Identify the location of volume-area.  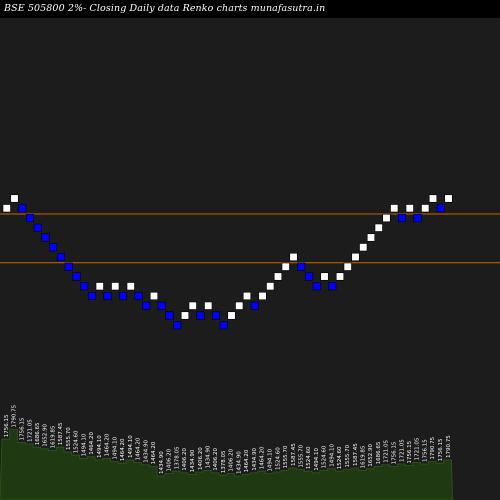
(226, 464).